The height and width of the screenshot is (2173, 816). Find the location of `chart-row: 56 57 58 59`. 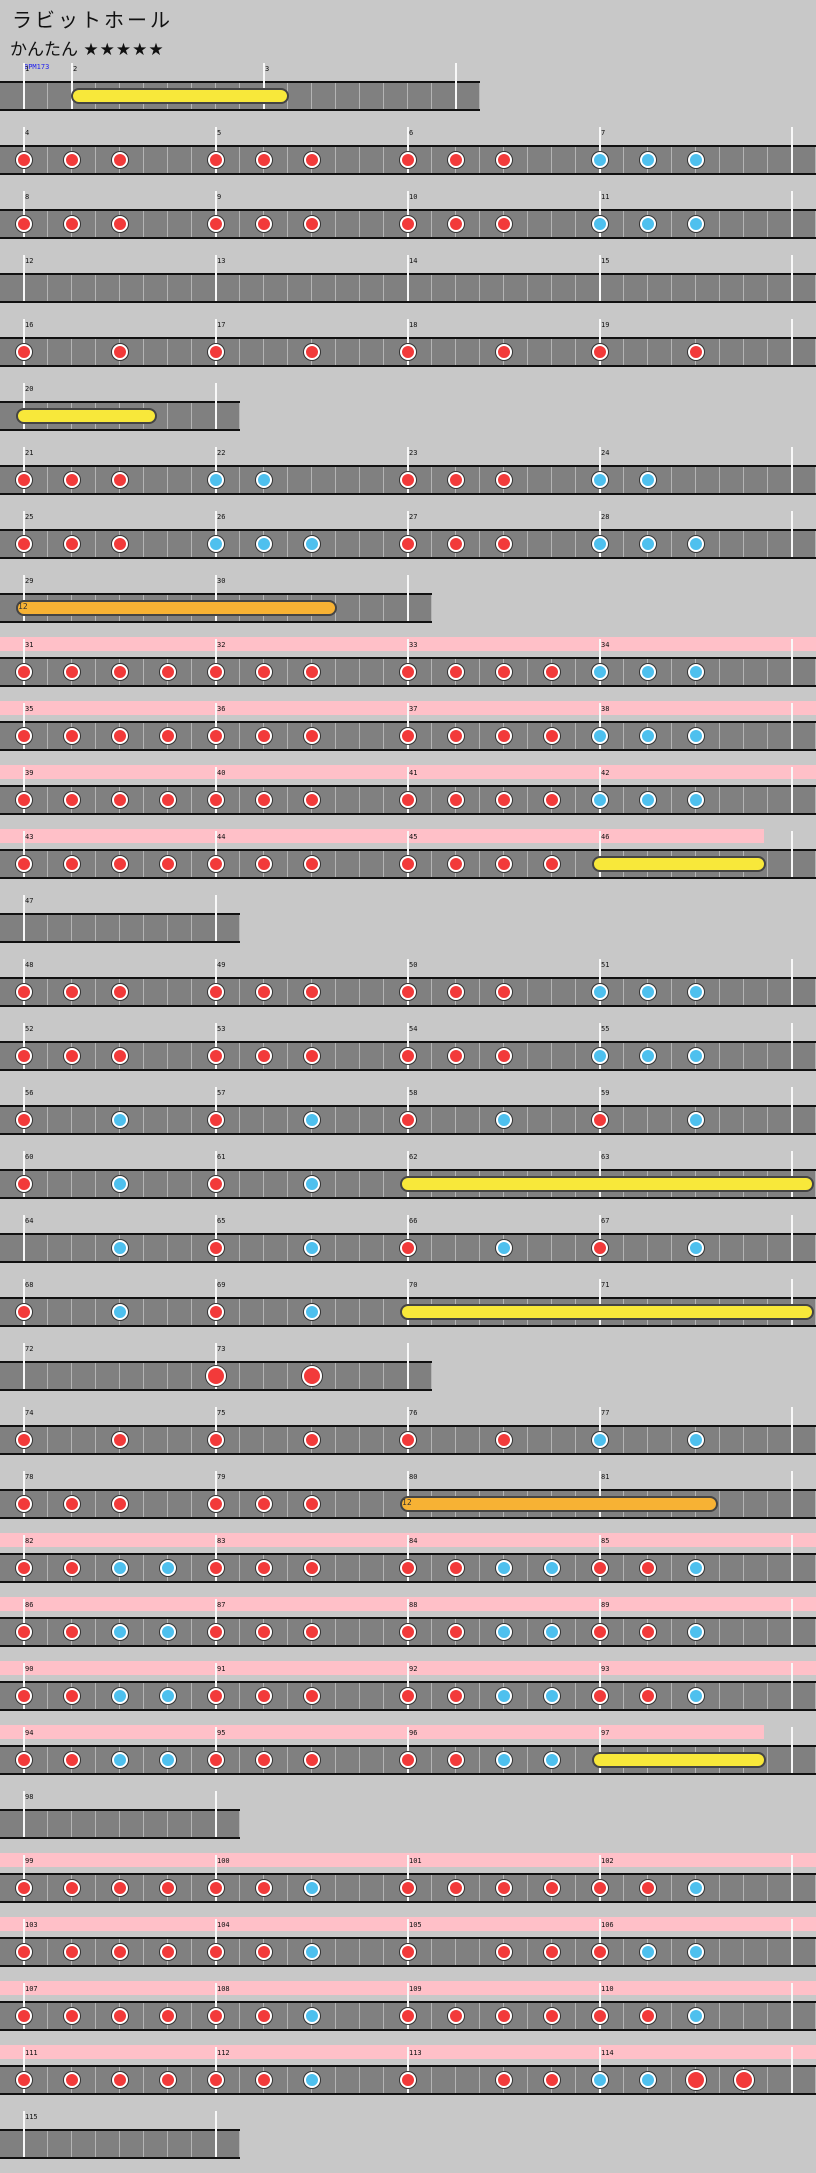

chart-row: 56 57 58 59 is located at coordinates (408, 1117).